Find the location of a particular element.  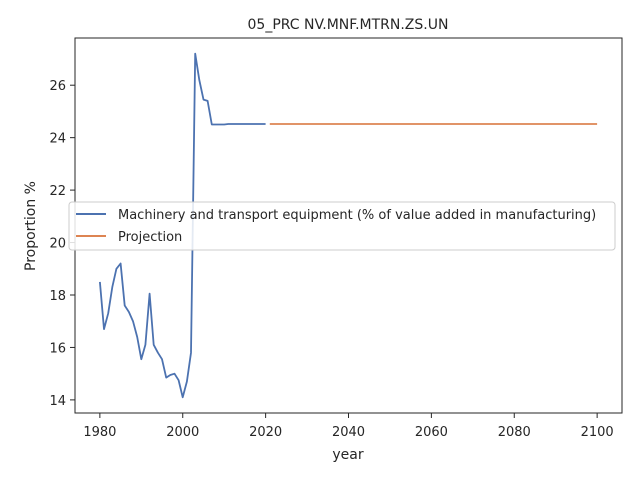

x-axis-label: year is located at coordinates (347, 455).